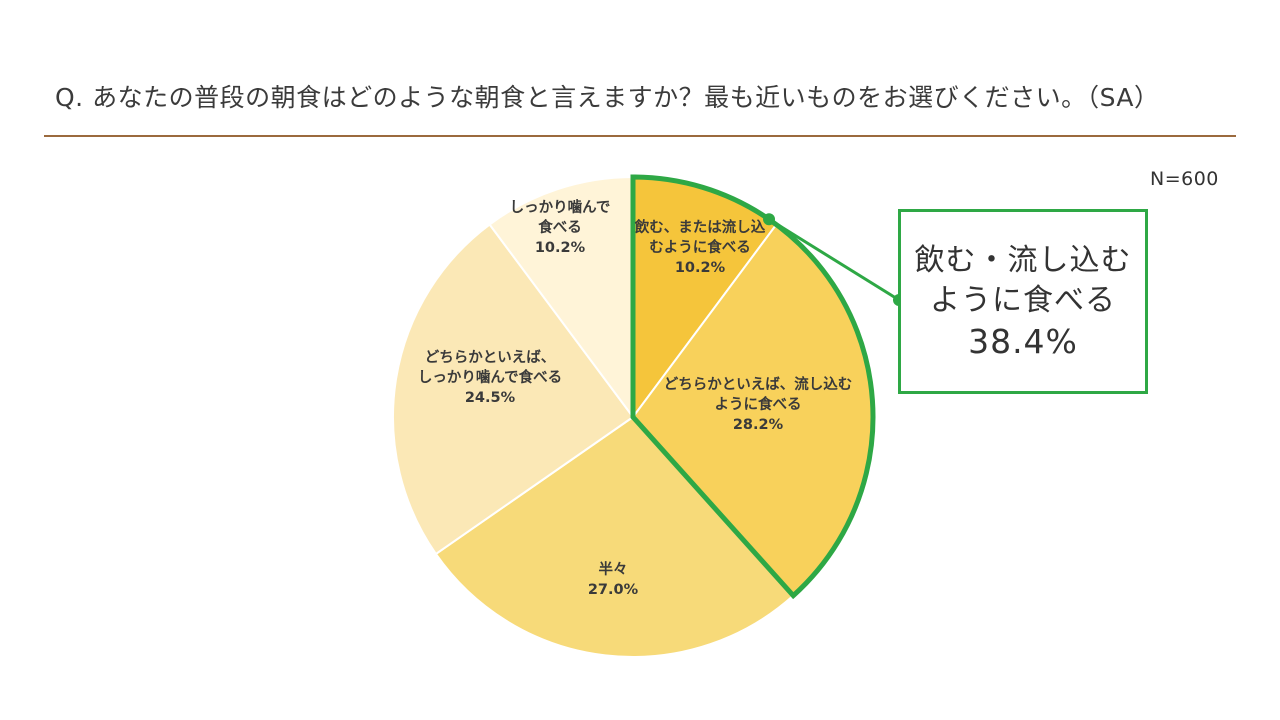 This screenshot has width=1280, height=720. Describe the element at coordinates (560, 227) in the screenshot. I see `slice-5-label: 食べる` at that location.